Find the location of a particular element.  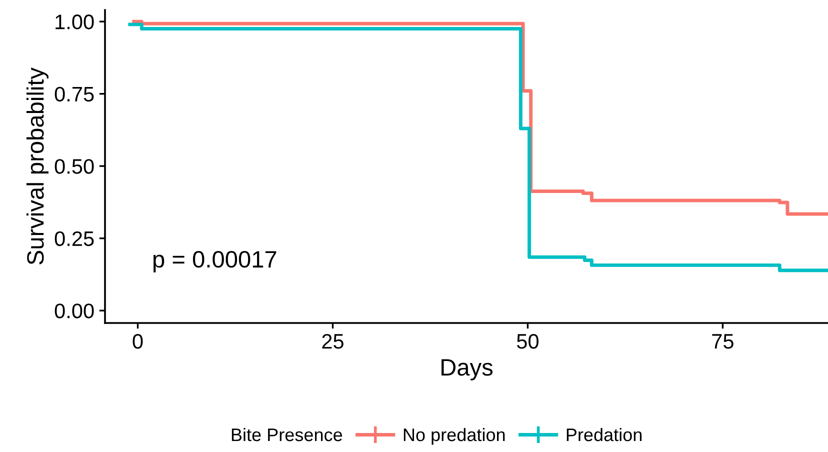

x-axis-title: Days is located at coordinates (467, 369).